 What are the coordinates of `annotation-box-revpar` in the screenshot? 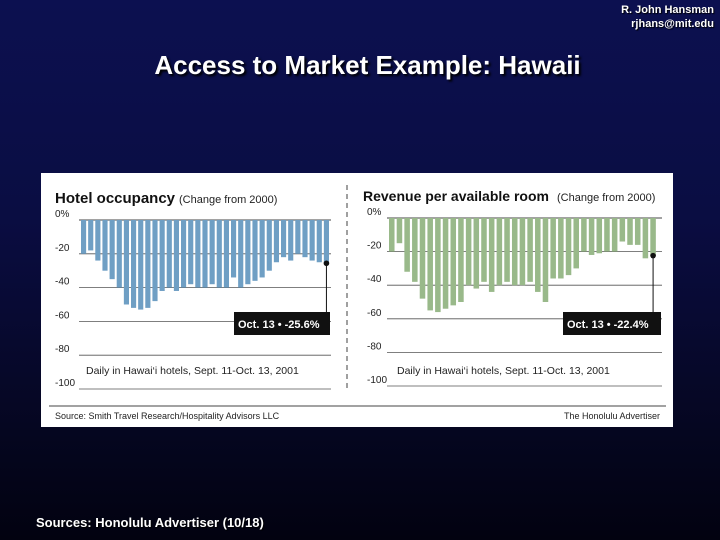 It's located at (512, 370).